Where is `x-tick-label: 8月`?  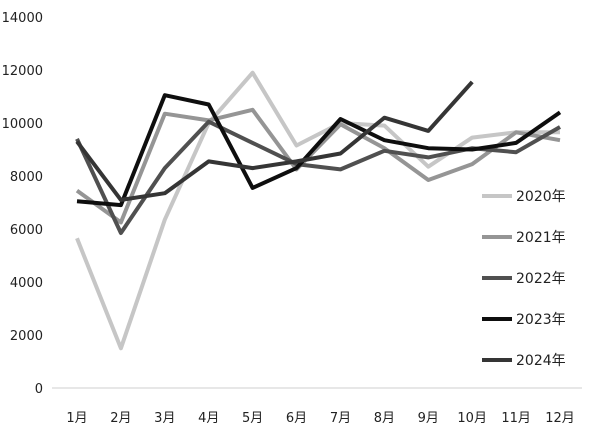 x-tick-label: 8月 is located at coordinates (384, 418).